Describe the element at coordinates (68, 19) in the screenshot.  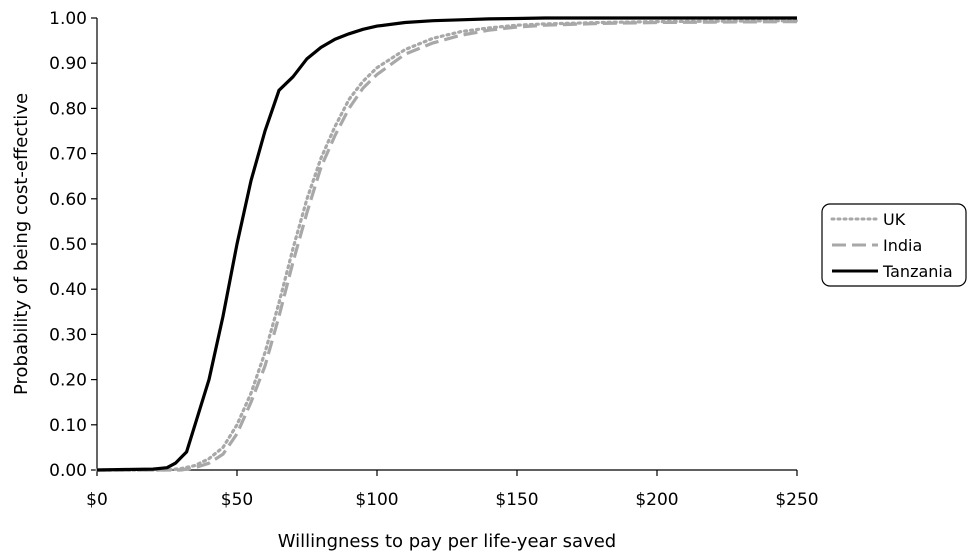
I see `y-tick-label: 1.00` at that location.